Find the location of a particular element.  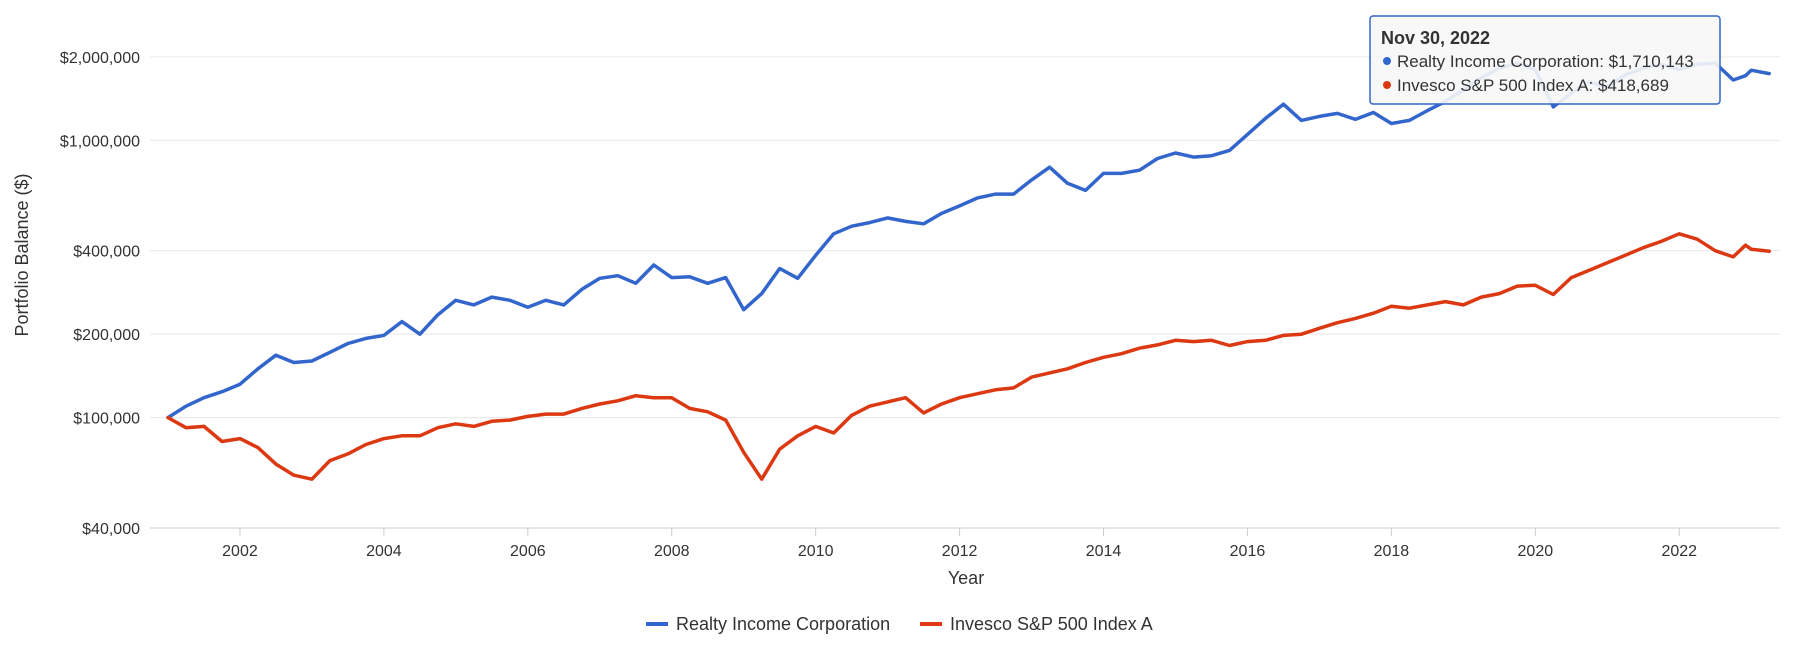

x-tick-label: 2018 is located at coordinates (1392, 551).